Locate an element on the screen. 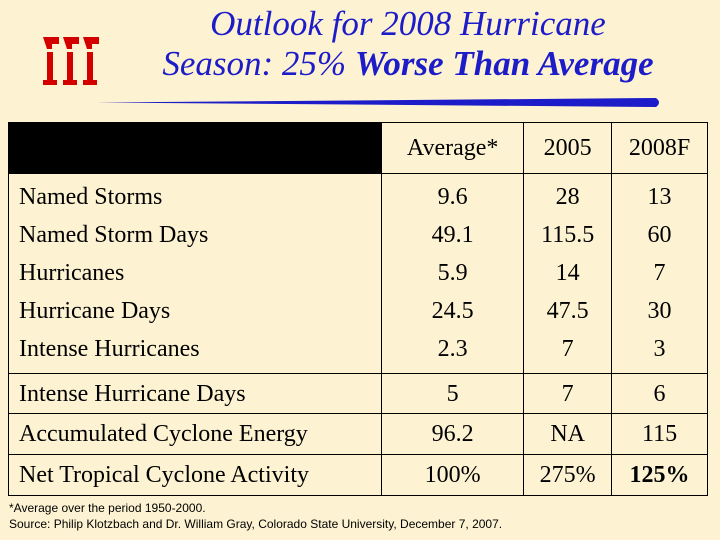 This screenshot has width=720, height=540. row-label: Accumulated Cyclone Energy is located at coordinates (195, 434).